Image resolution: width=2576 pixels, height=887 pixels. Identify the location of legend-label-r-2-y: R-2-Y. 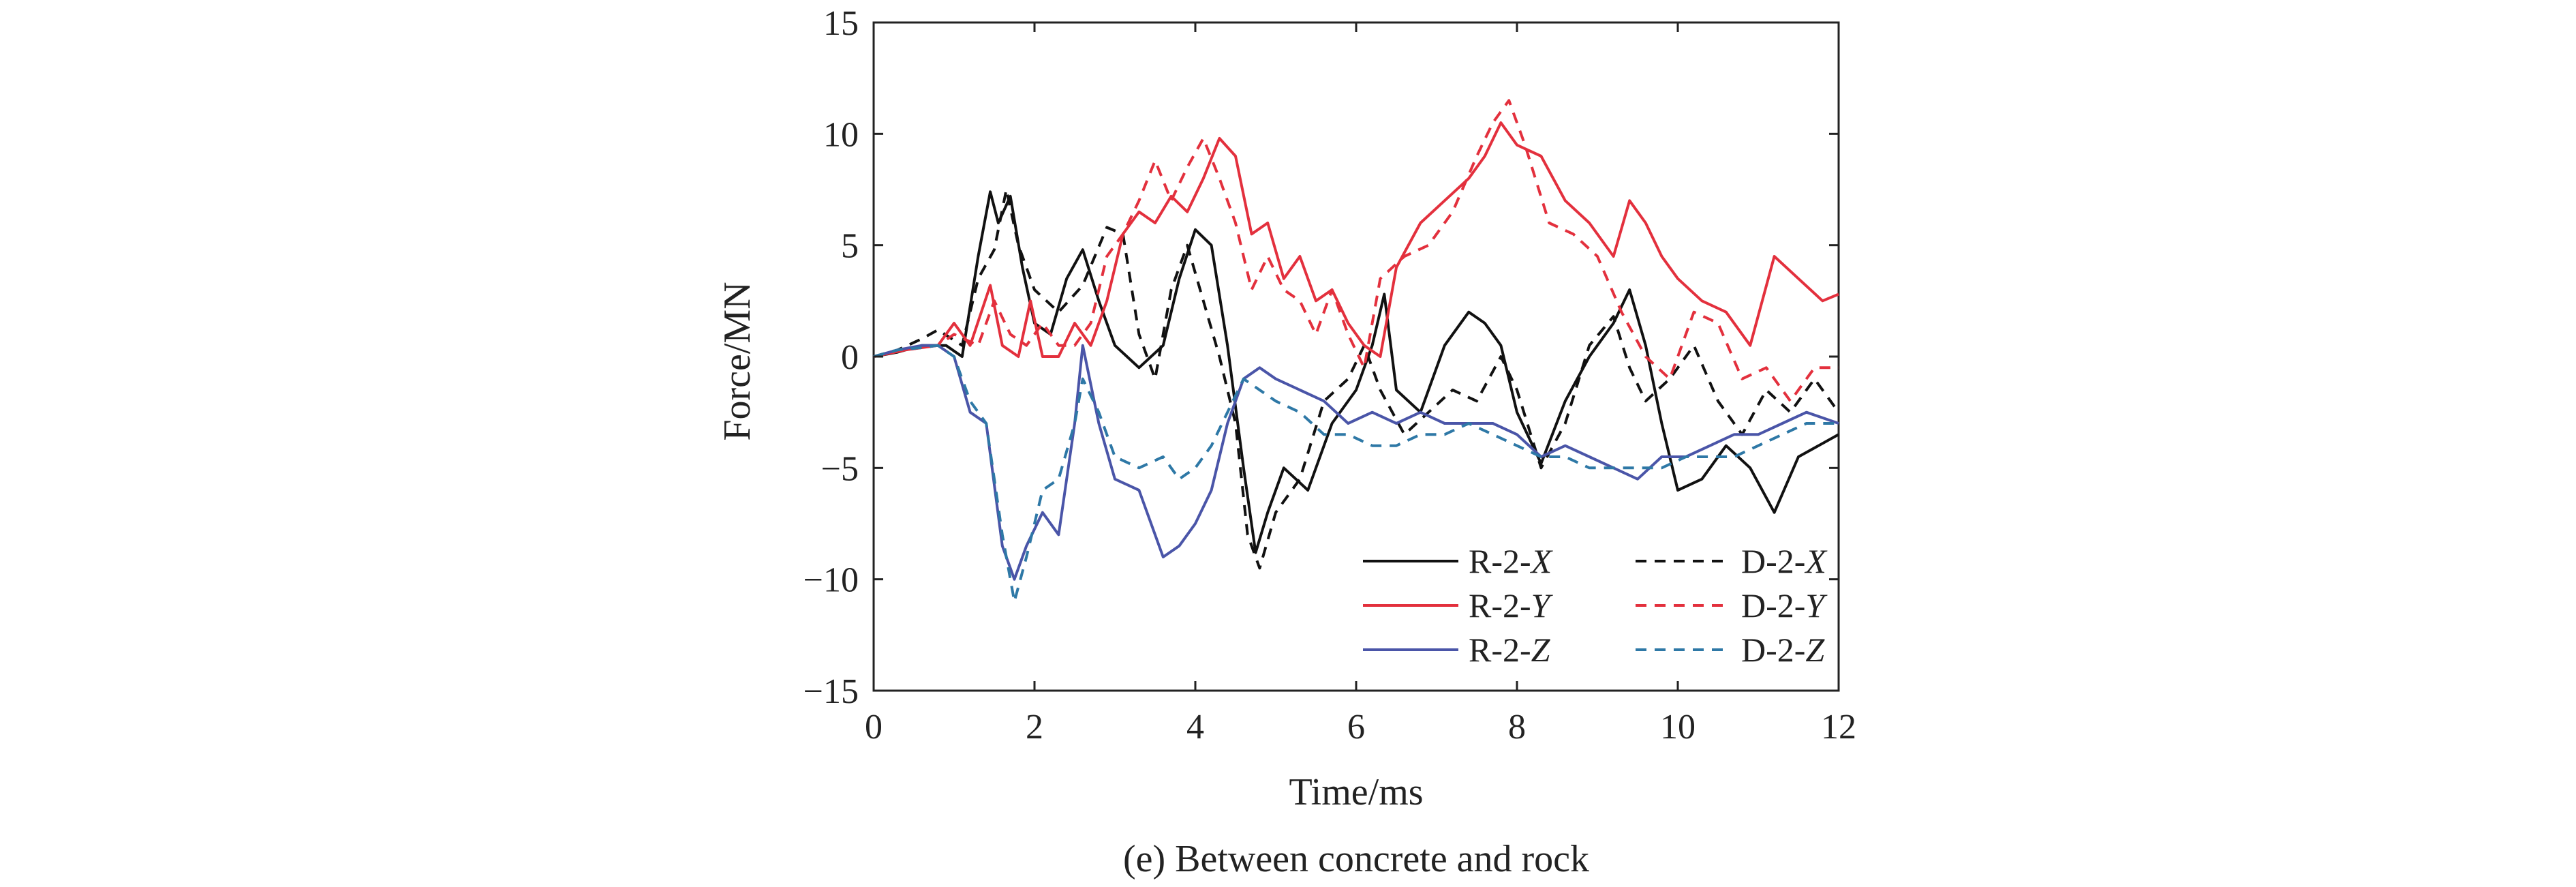
(1512, 605).